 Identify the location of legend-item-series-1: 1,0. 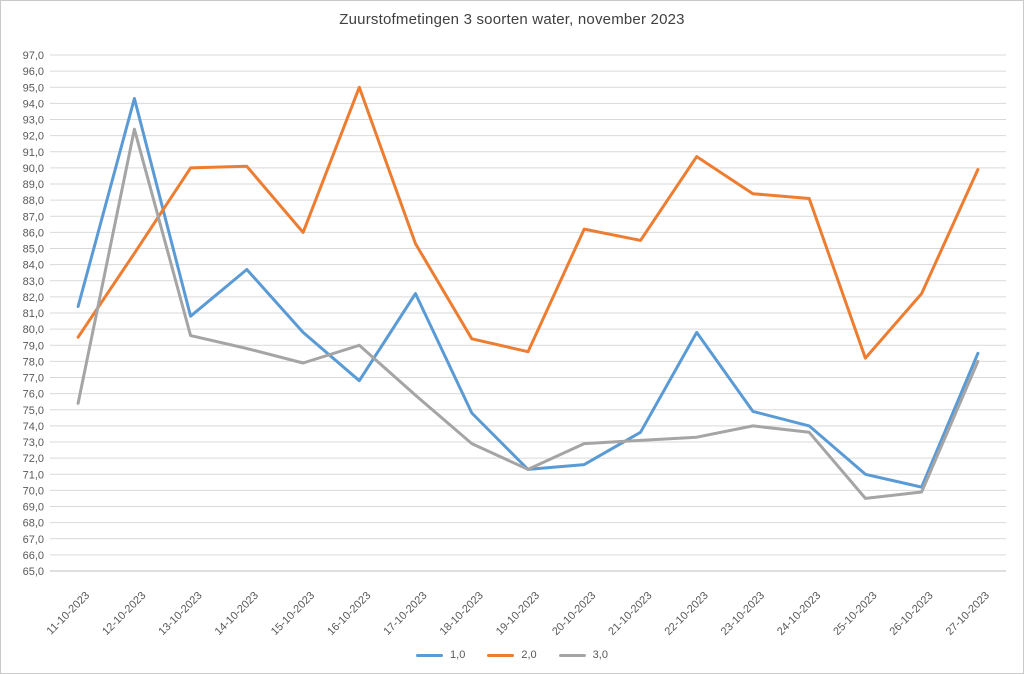
(440, 655).